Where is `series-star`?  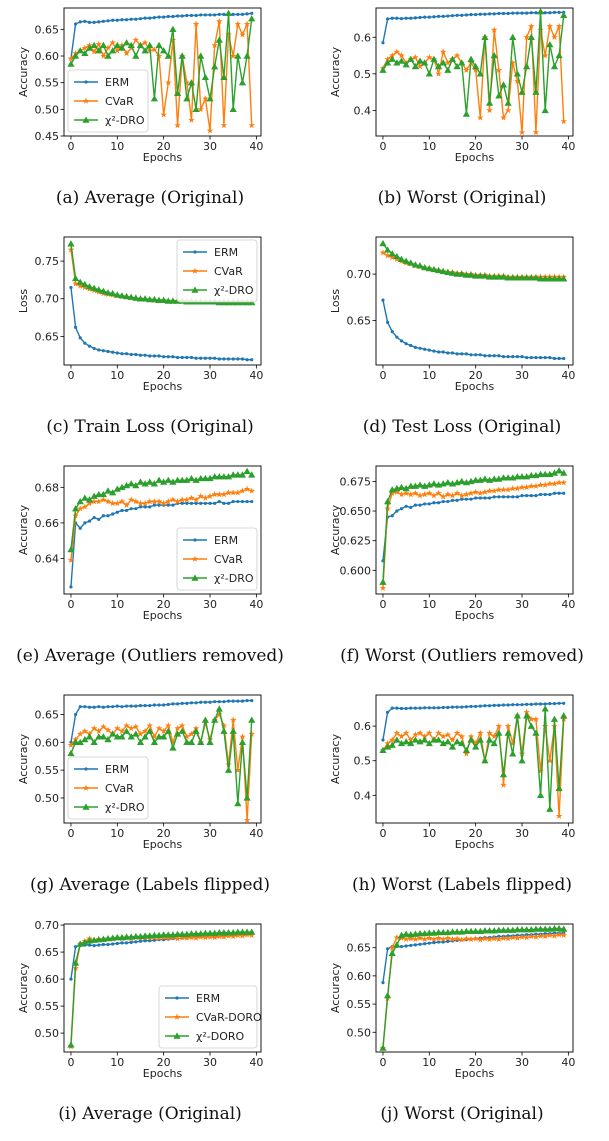 series-star is located at coordinates (473, 991).